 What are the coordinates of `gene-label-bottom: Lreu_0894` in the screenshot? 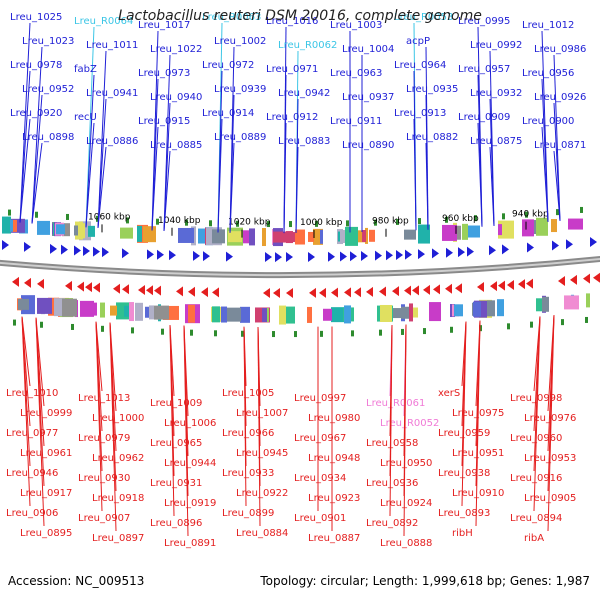 It's located at (536, 518).